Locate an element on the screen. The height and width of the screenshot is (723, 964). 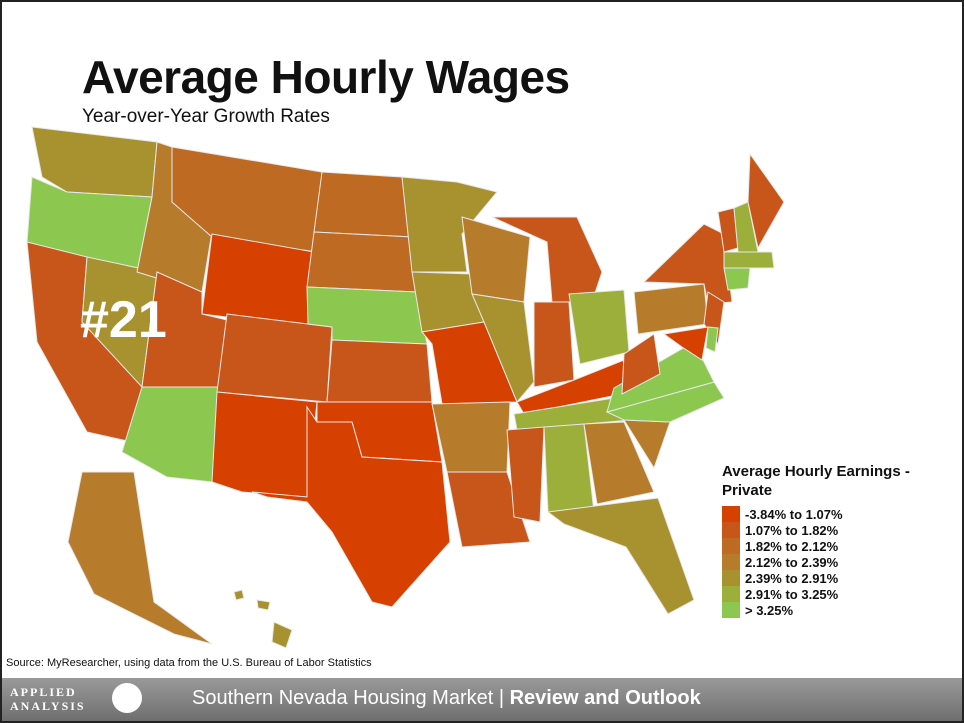
il is located at coordinates (503, 348).